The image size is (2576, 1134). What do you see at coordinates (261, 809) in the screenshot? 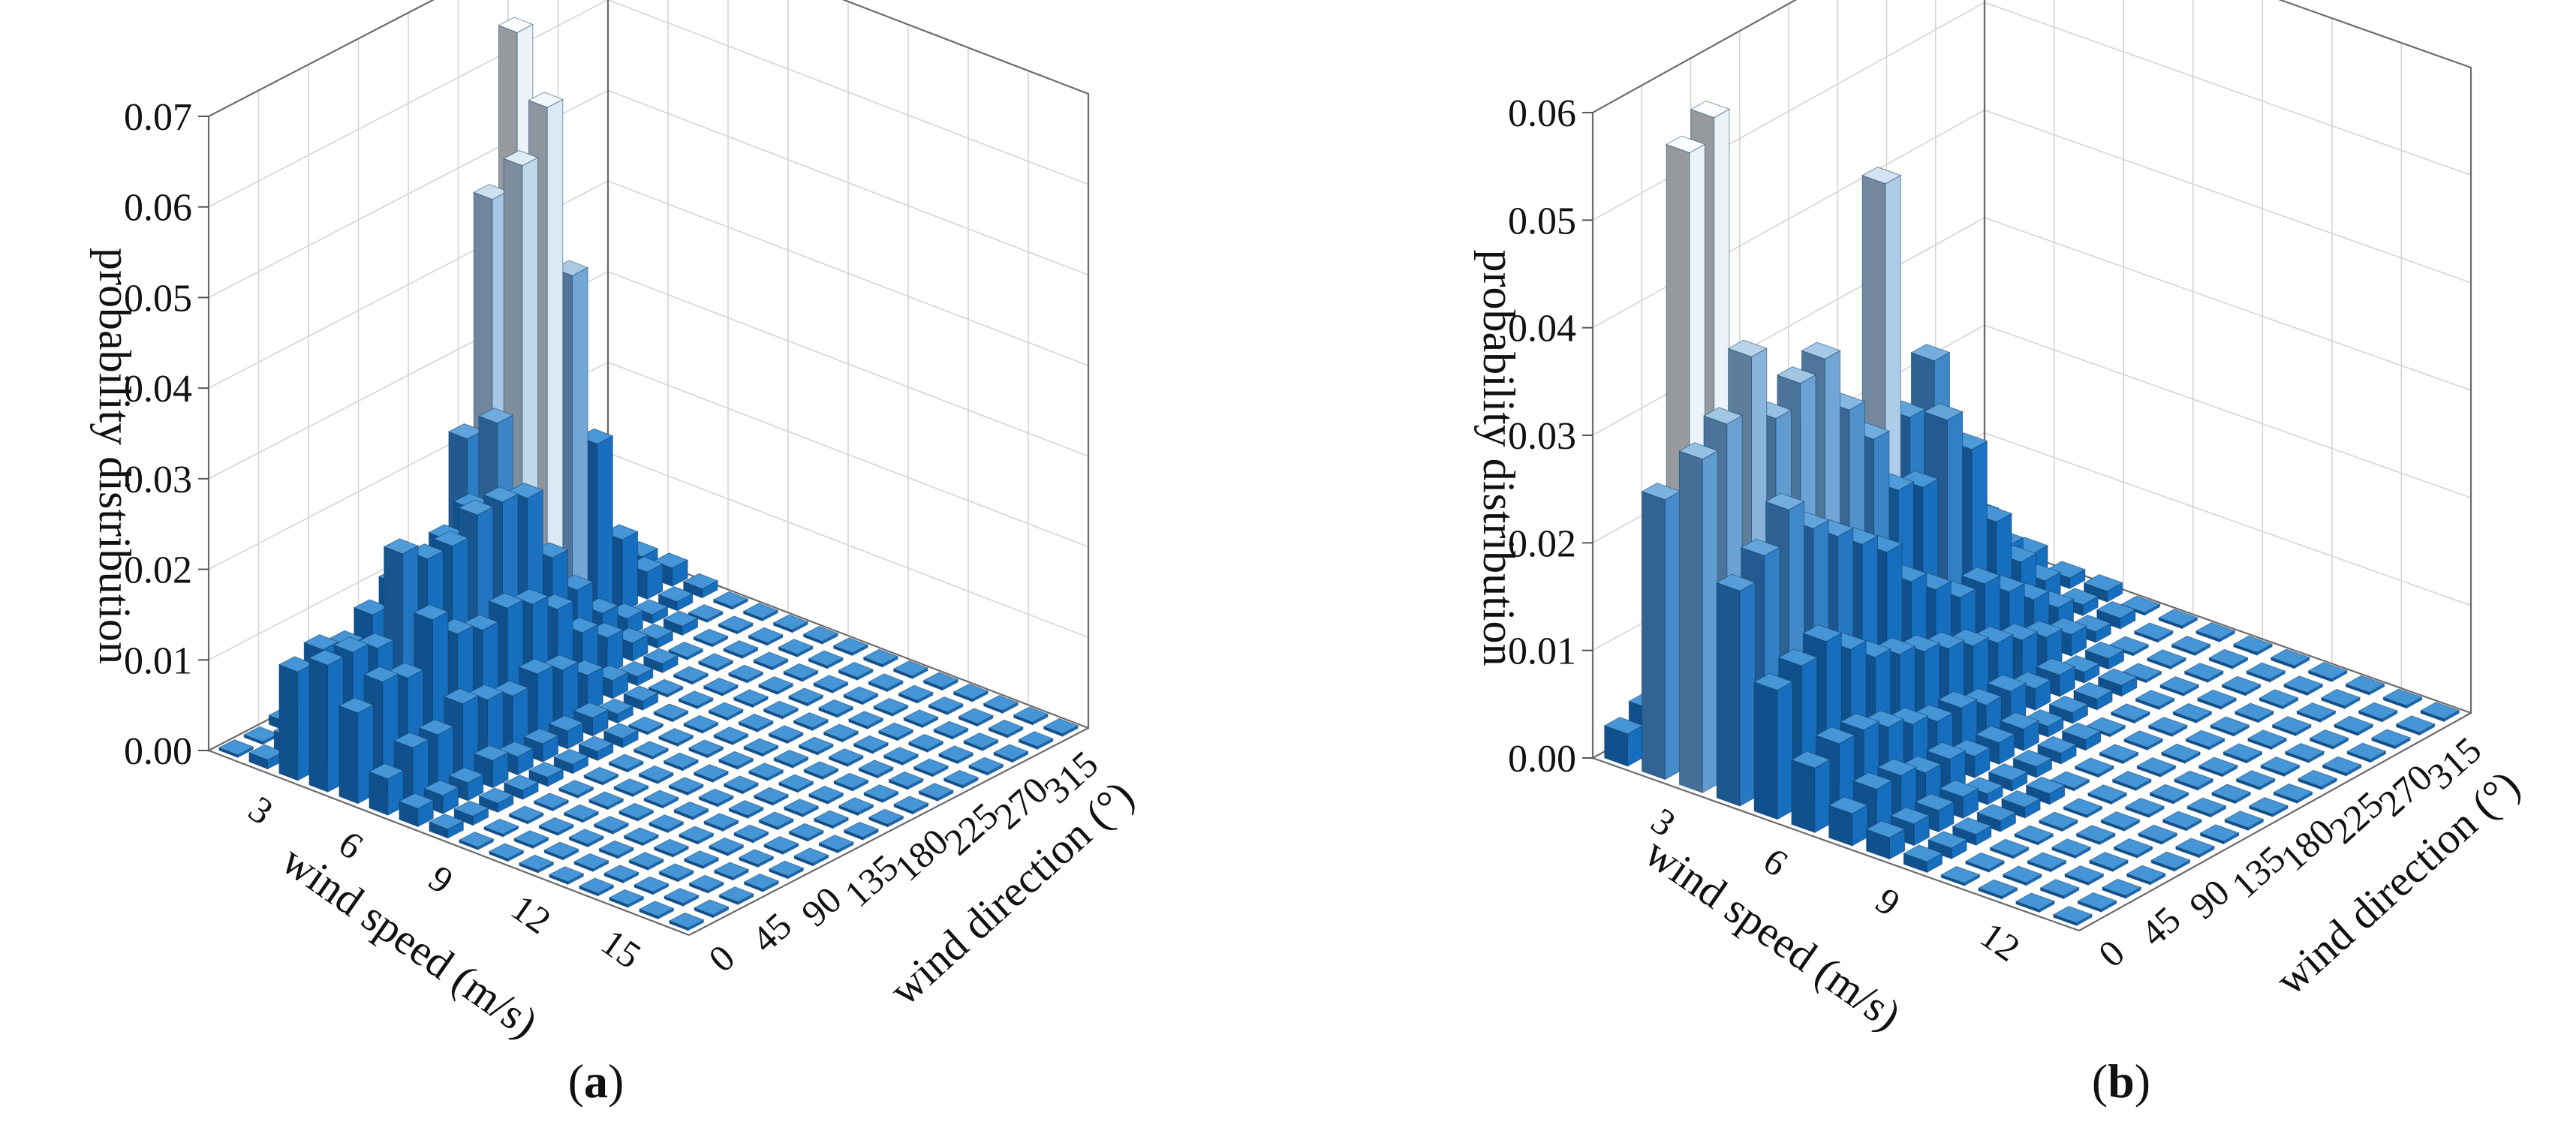
I see `speed-tick-label: 3` at bounding box center [261, 809].